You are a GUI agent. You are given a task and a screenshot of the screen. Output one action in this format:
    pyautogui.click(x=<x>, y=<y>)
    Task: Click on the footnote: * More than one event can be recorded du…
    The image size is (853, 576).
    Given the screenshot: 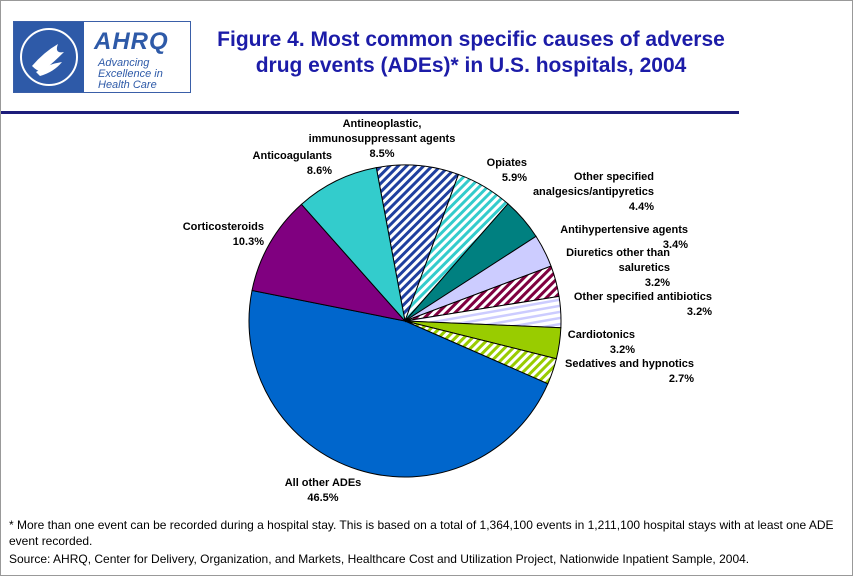 What is the action you would take?
    pyautogui.click(x=421, y=533)
    